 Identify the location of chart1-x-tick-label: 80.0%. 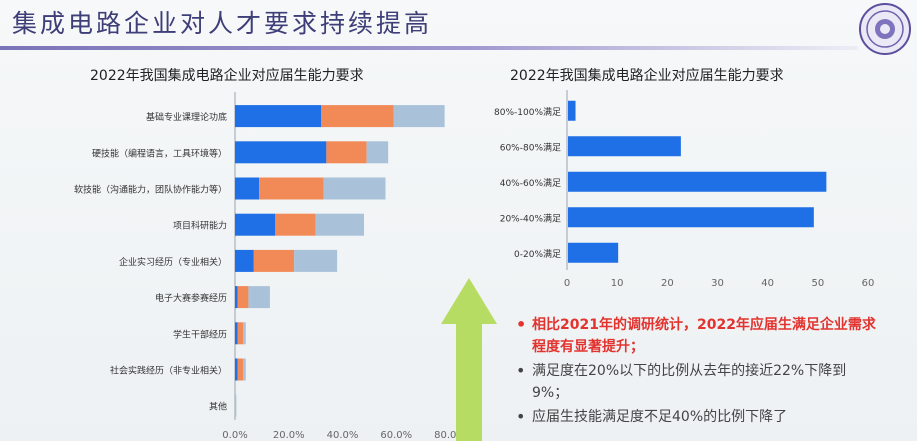
(450, 435).